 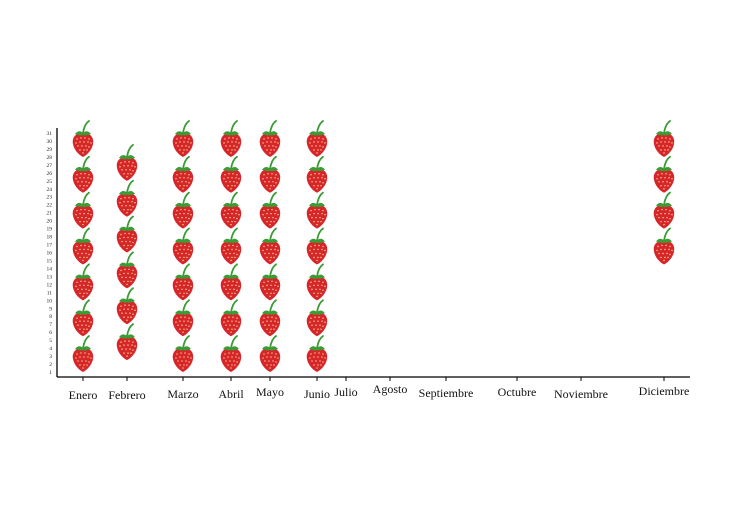 I want to click on y-tick-label: 2, so click(x=50, y=365).